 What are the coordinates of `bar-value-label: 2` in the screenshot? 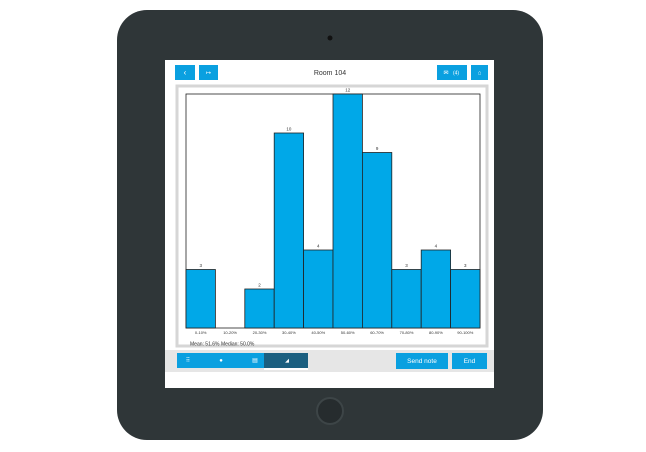 It's located at (259, 285).